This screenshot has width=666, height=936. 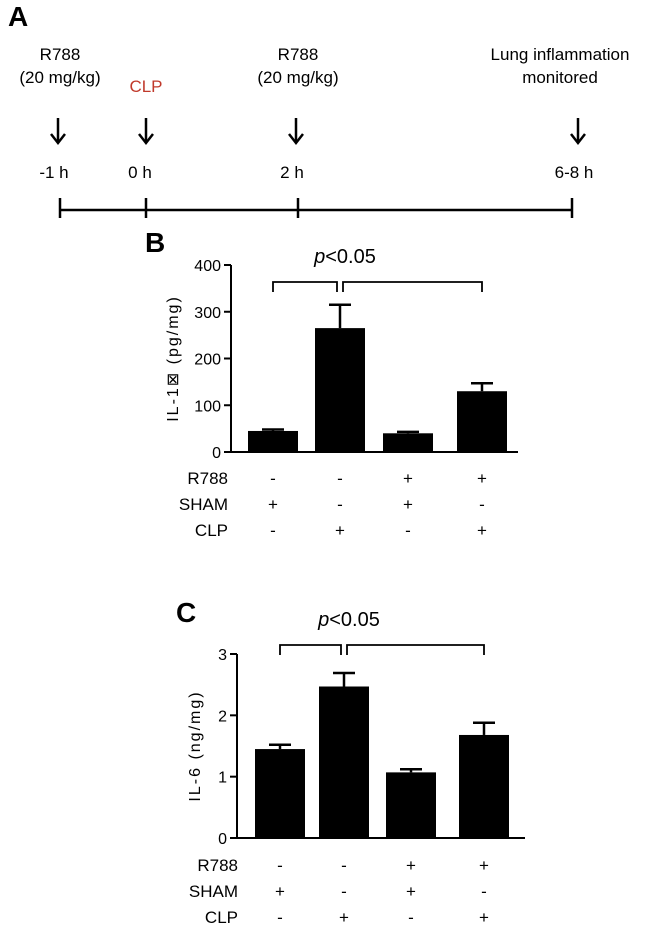 I want to click on y-axis-label: IL-1⊠ (pg/mg), so click(x=173, y=358).